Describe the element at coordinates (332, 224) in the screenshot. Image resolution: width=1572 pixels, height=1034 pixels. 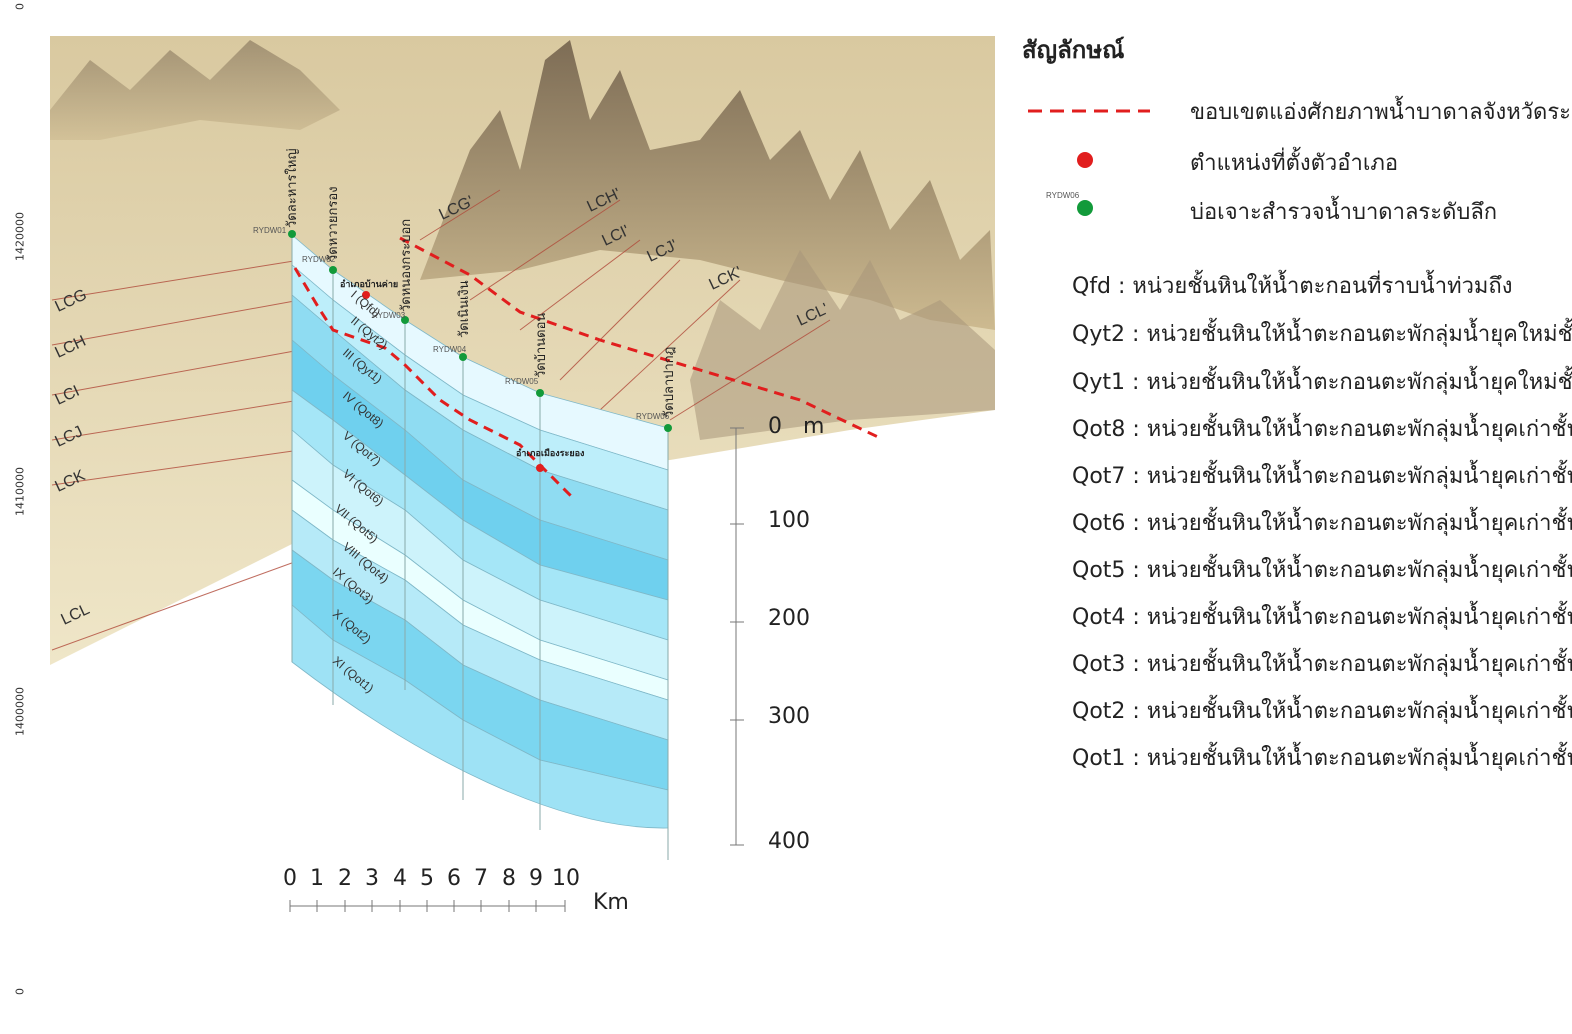
I see `well-name-label: วัดหวายกรอง` at that location.